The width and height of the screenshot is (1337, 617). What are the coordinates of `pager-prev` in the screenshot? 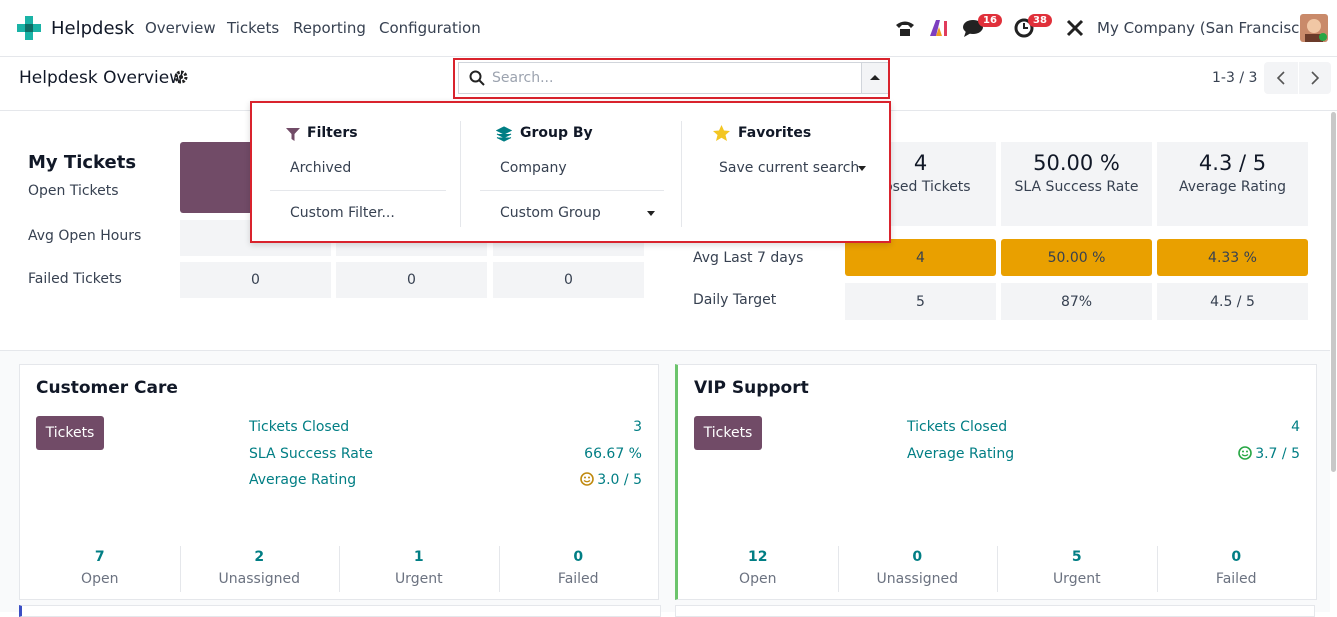 It's located at (1281, 78).